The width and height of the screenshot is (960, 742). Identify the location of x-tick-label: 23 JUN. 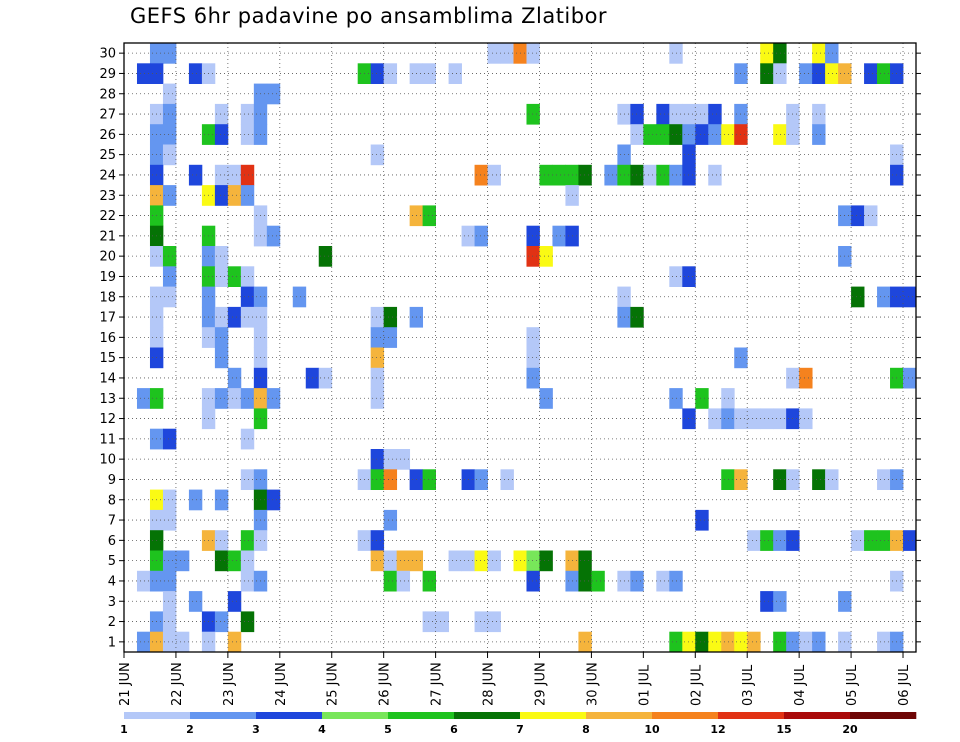
(229, 684).